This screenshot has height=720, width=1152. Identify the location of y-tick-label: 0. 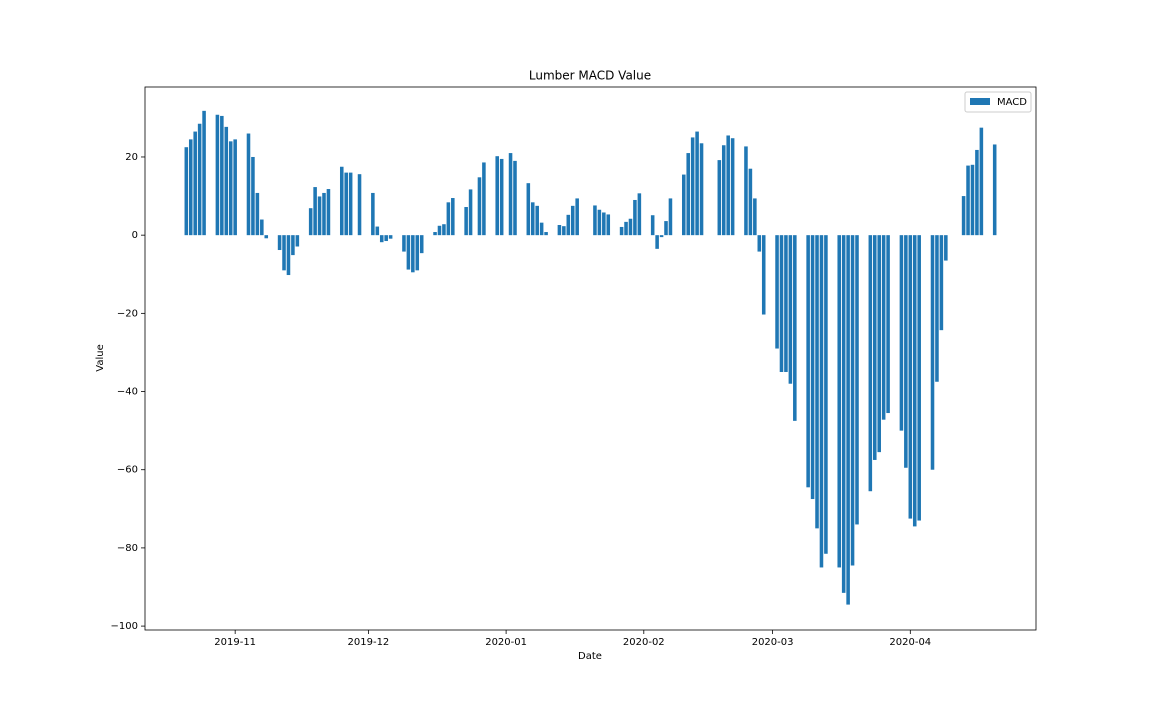
(135, 235).